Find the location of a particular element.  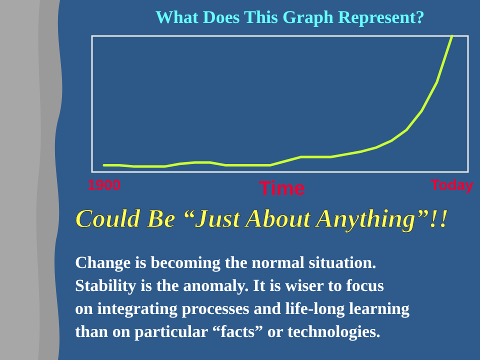

text: Stability is the anomaly. It is wiser to focus is located at coordinates (229, 285).